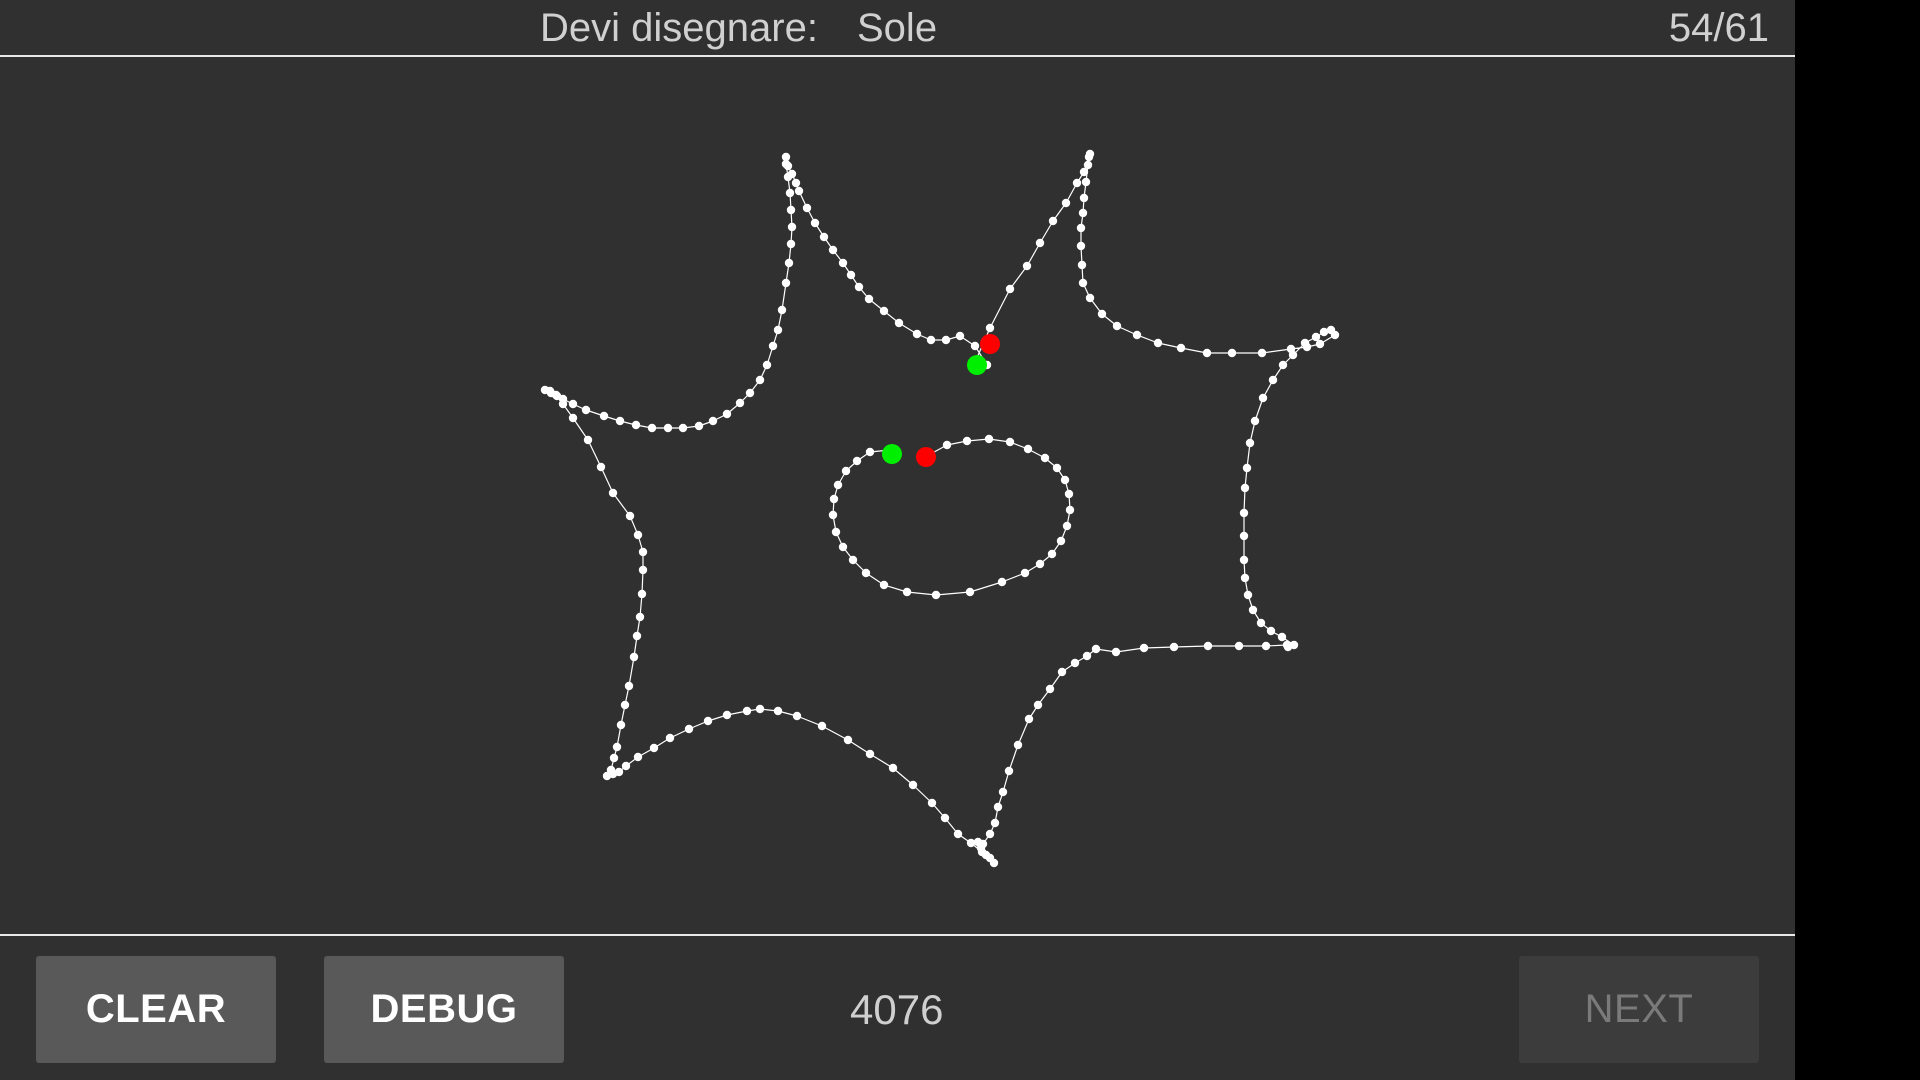 The width and height of the screenshot is (1920, 1080). Describe the element at coordinates (897, 28) in the screenshot. I see `header-bar: Devi disegnare: Sole 54/61` at that location.